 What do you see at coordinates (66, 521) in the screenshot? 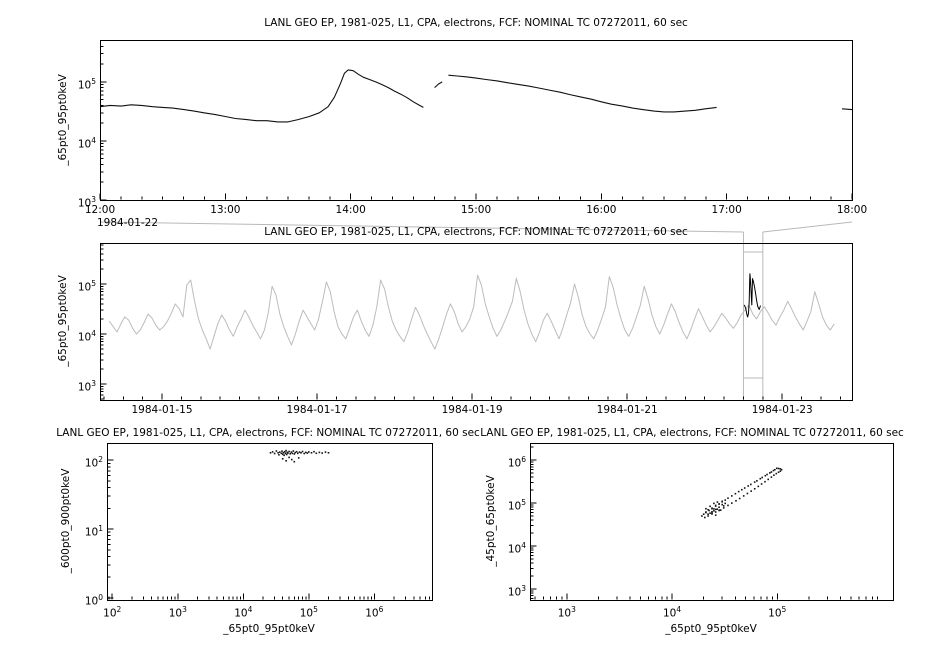
I see `y-axis-label-scatter-left: _600pt0_900pt0keV` at bounding box center [66, 521].